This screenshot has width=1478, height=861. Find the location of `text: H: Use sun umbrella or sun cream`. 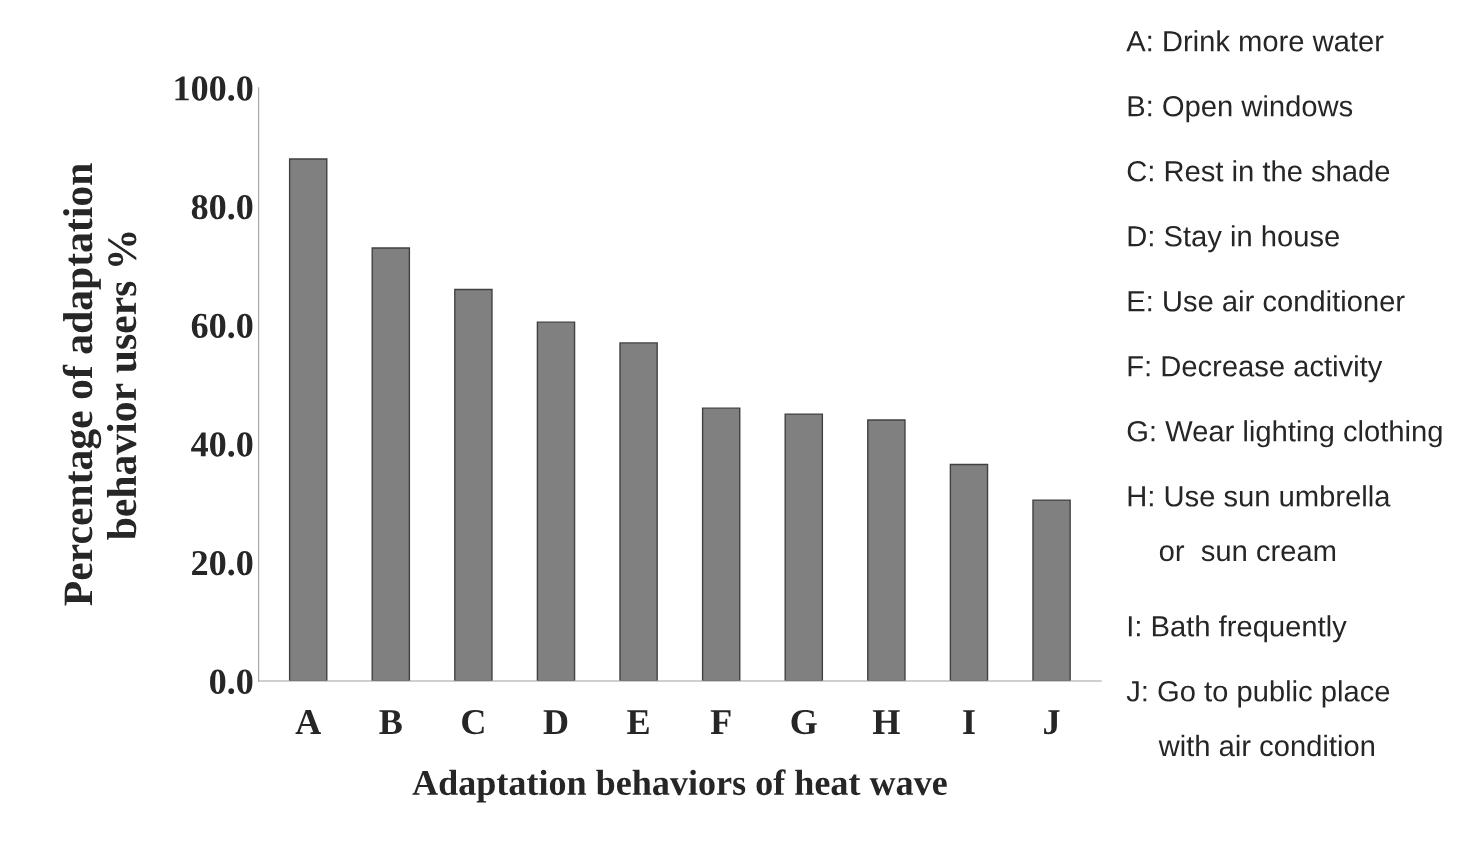

text: H: Use sun umbrella or sun cream is located at coordinates (1259, 523).